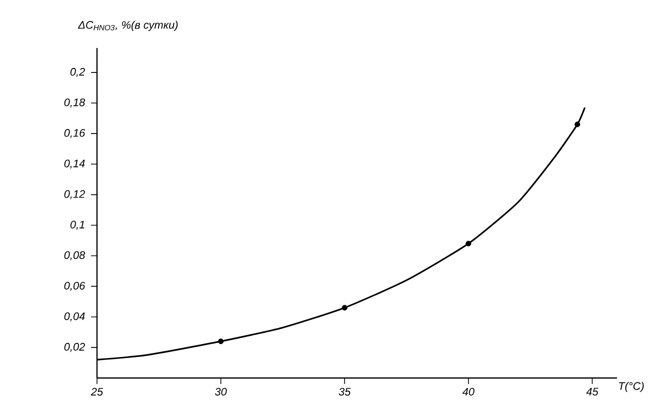  What do you see at coordinates (75, 347) in the screenshot?
I see `y-tick-label: 0,02` at bounding box center [75, 347].